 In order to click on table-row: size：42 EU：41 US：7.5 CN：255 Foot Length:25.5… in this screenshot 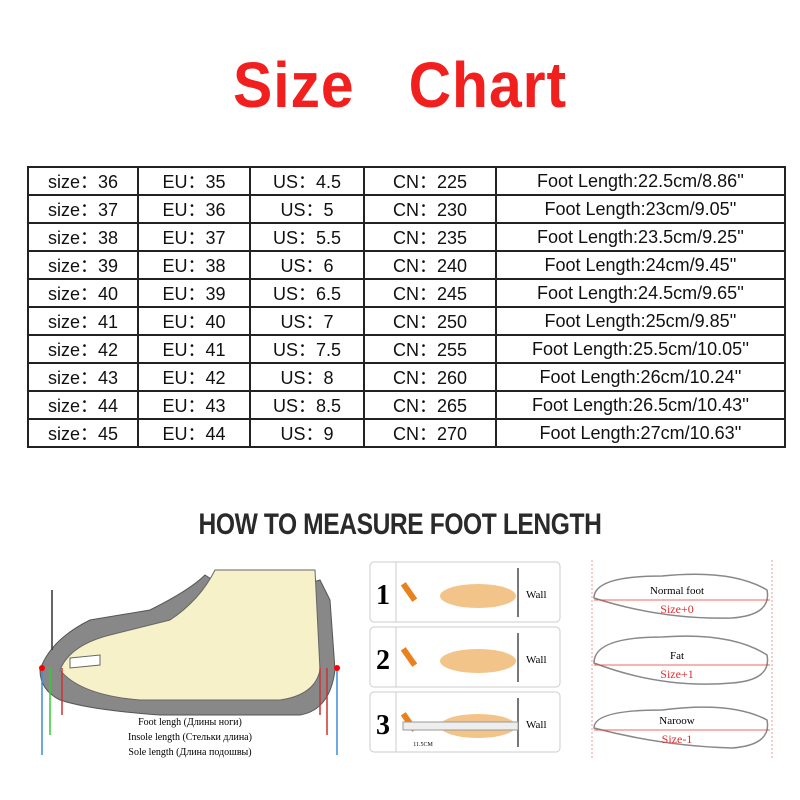, I will do `click(406, 349)`.